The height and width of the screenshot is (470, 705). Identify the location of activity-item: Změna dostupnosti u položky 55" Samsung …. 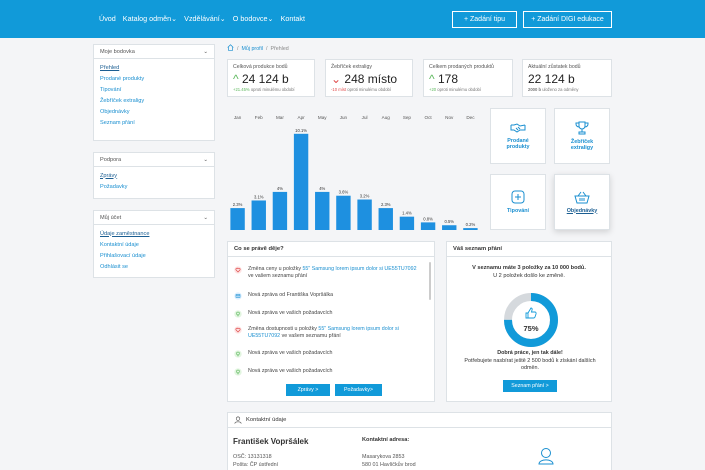
(326, 333).